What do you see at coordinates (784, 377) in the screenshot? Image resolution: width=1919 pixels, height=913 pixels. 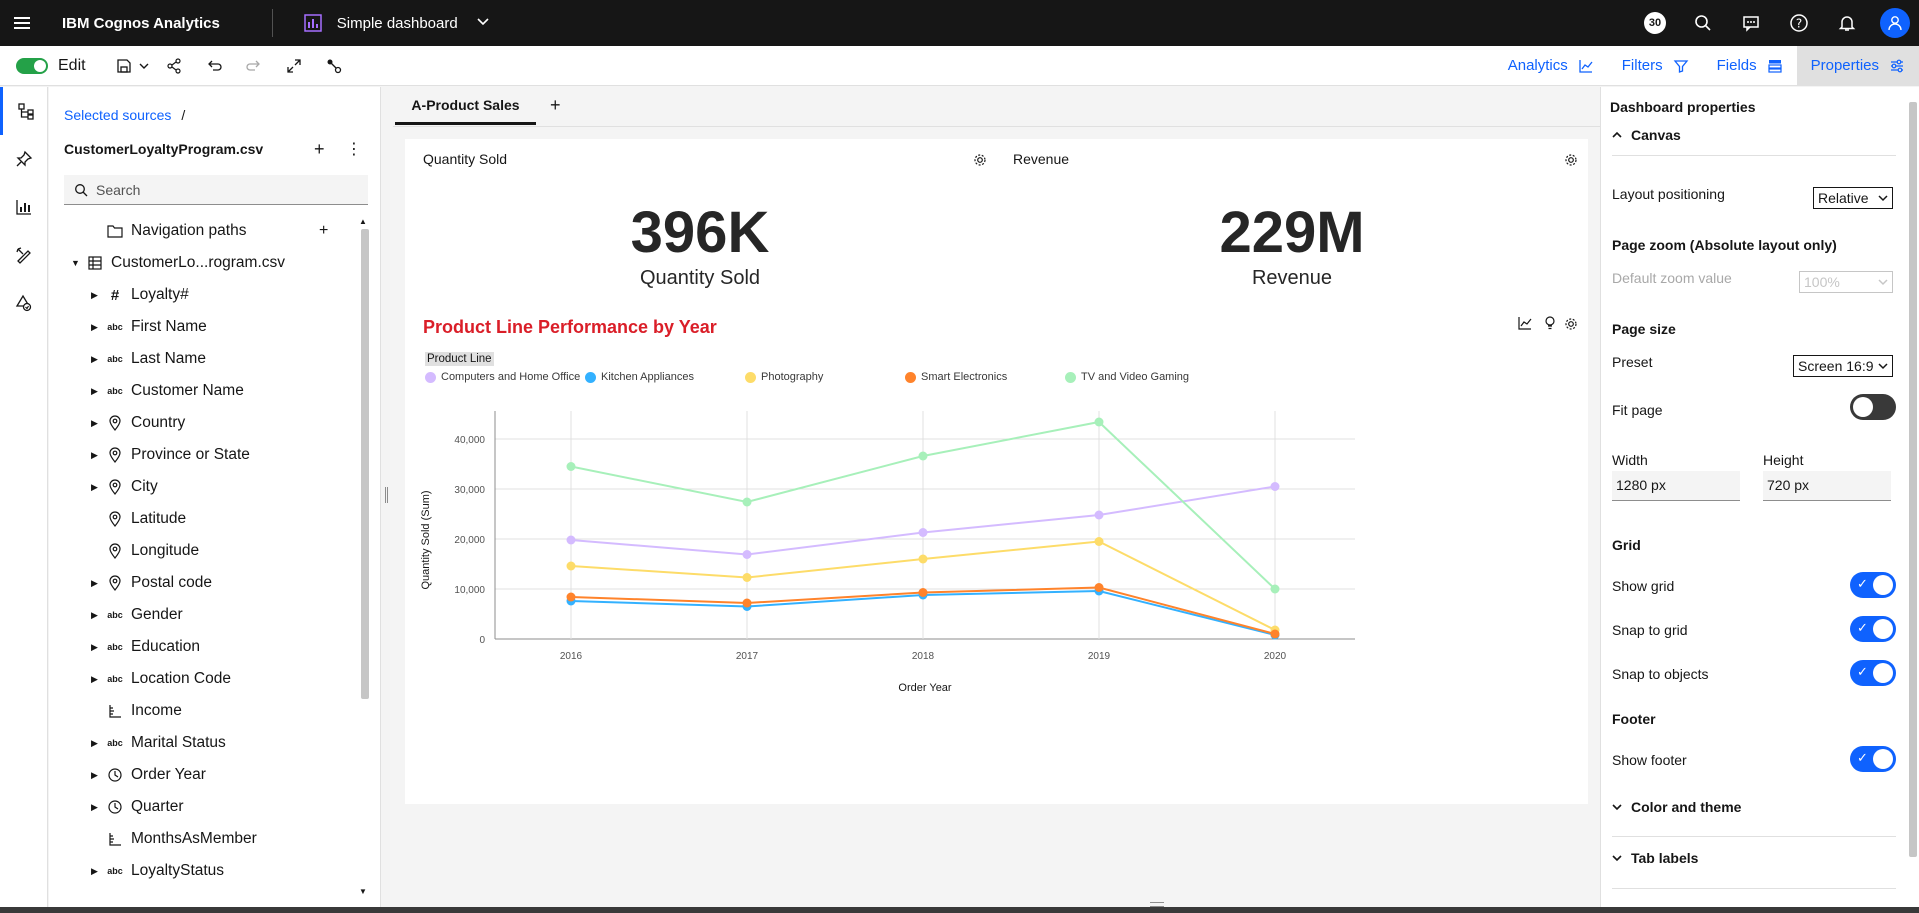 I see `legend-item: Photography` at bounding box center [784, 377].